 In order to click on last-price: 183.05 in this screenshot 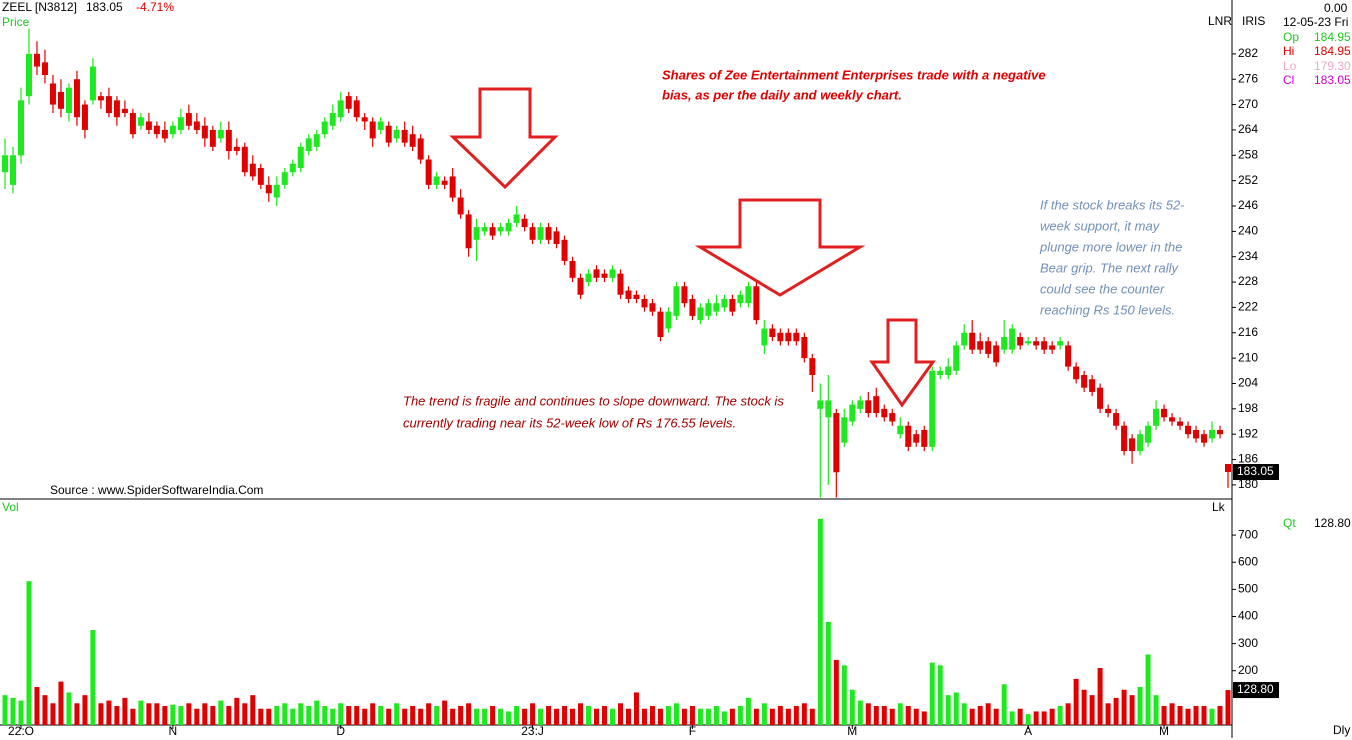, I will do `click(104, 7)`.